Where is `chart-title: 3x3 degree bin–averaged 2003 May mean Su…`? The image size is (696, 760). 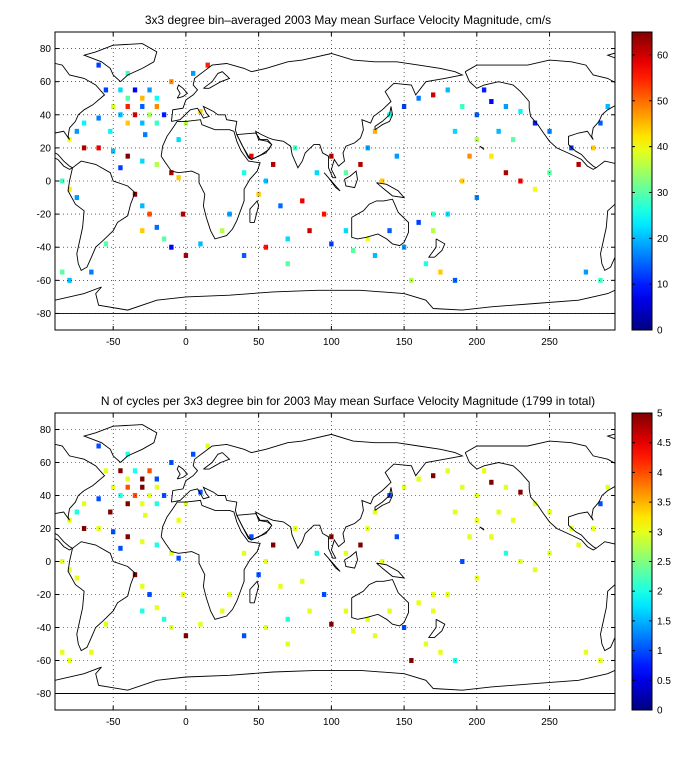 chart-title: 3x3 degree bin–averaged 2003 May mean Su… is located at coordinates (348, 20).